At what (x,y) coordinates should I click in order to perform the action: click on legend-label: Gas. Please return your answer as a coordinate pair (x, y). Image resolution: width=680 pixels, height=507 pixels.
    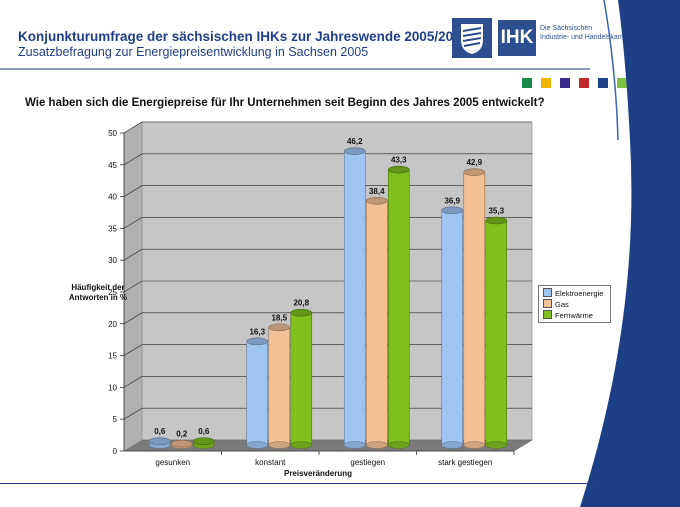
    Looking at the image, I should click on (562, 304).